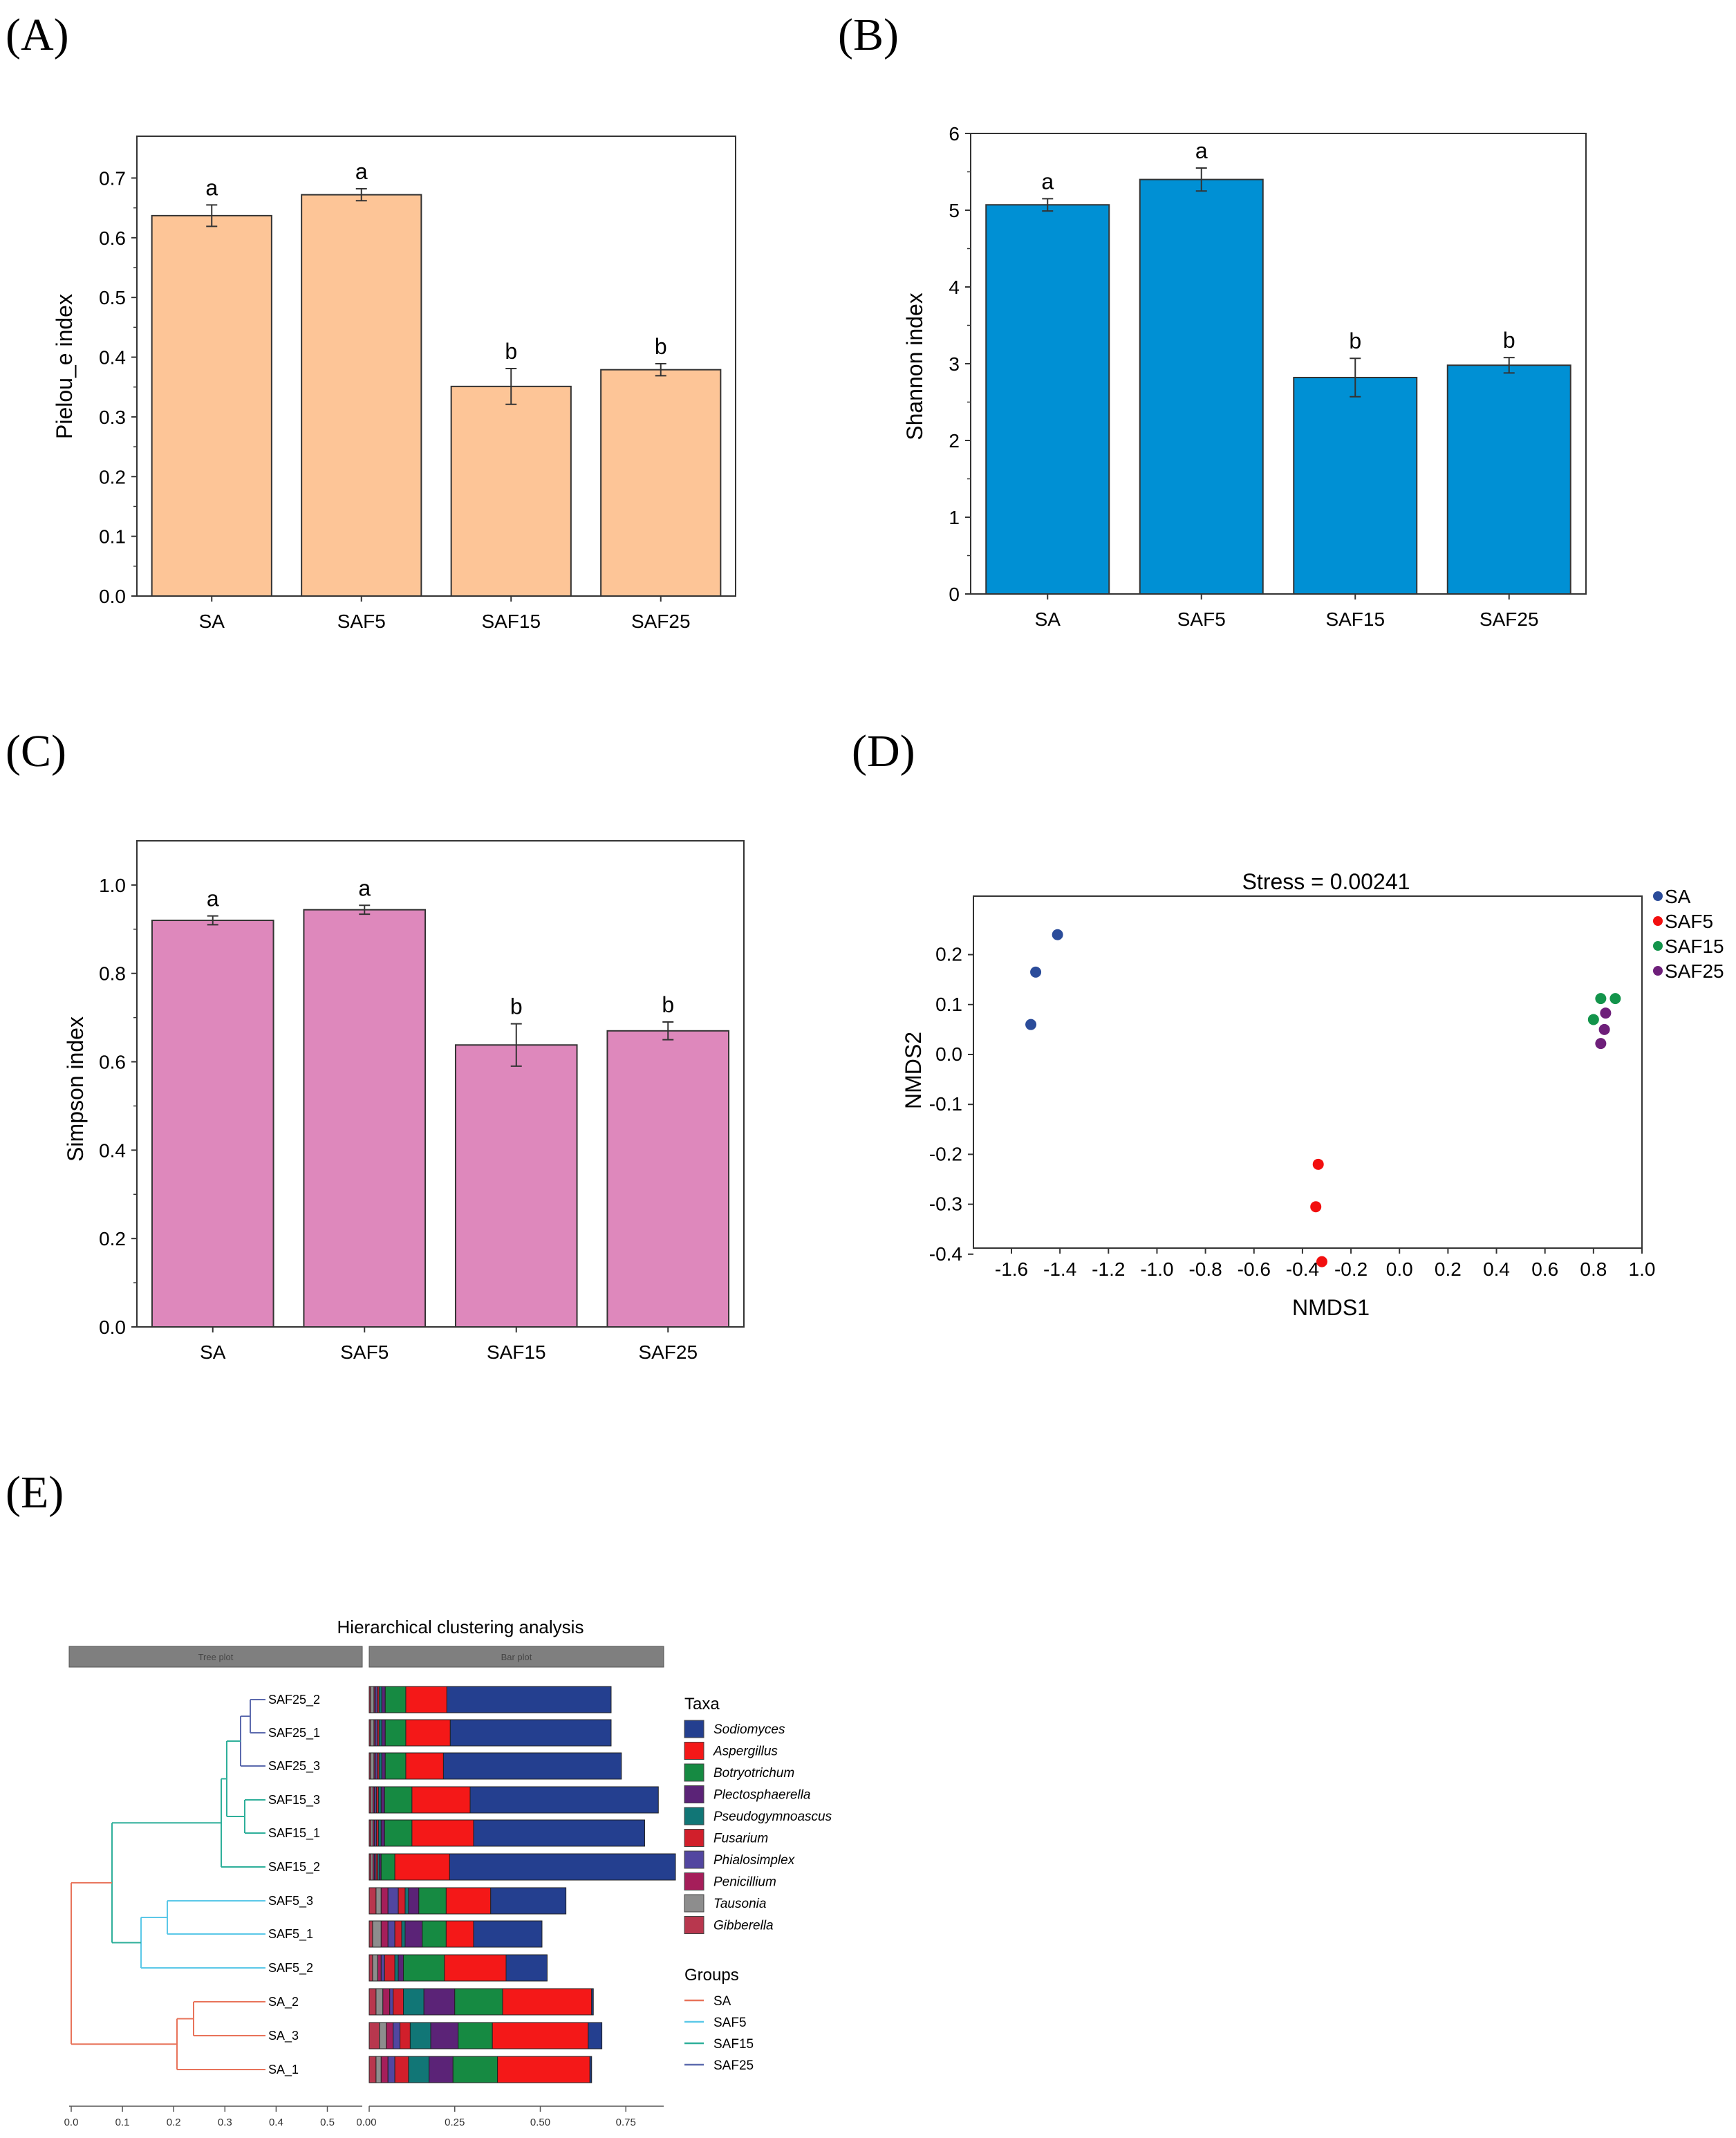 This screenshot has height=2138, width=1736. What do you see at coordinates (290, 1968) in the screenshot?
I see `sample-label: SAF5_2` at bounding box center [290, 1968].